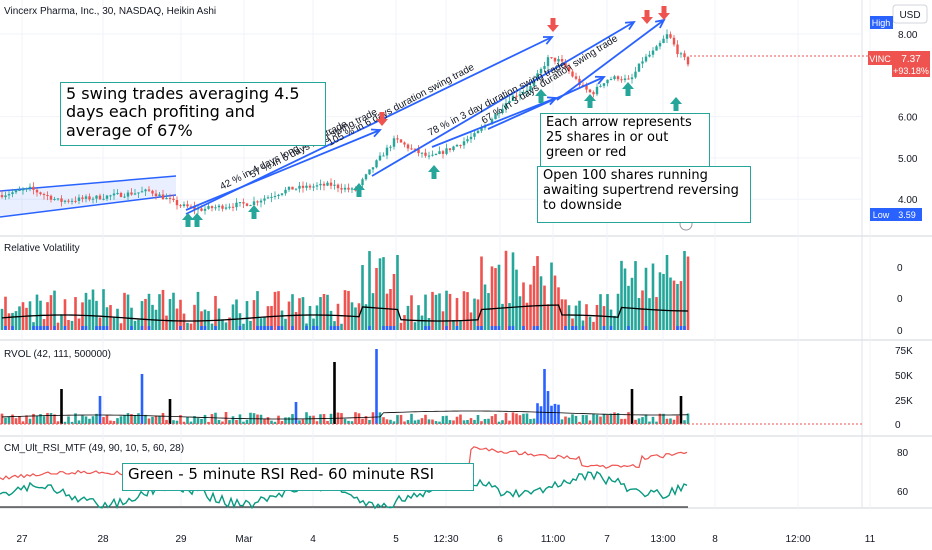 This screenshot has height=550, width=932. I want to click on low-value-label: 3.59, so click(907, 215).